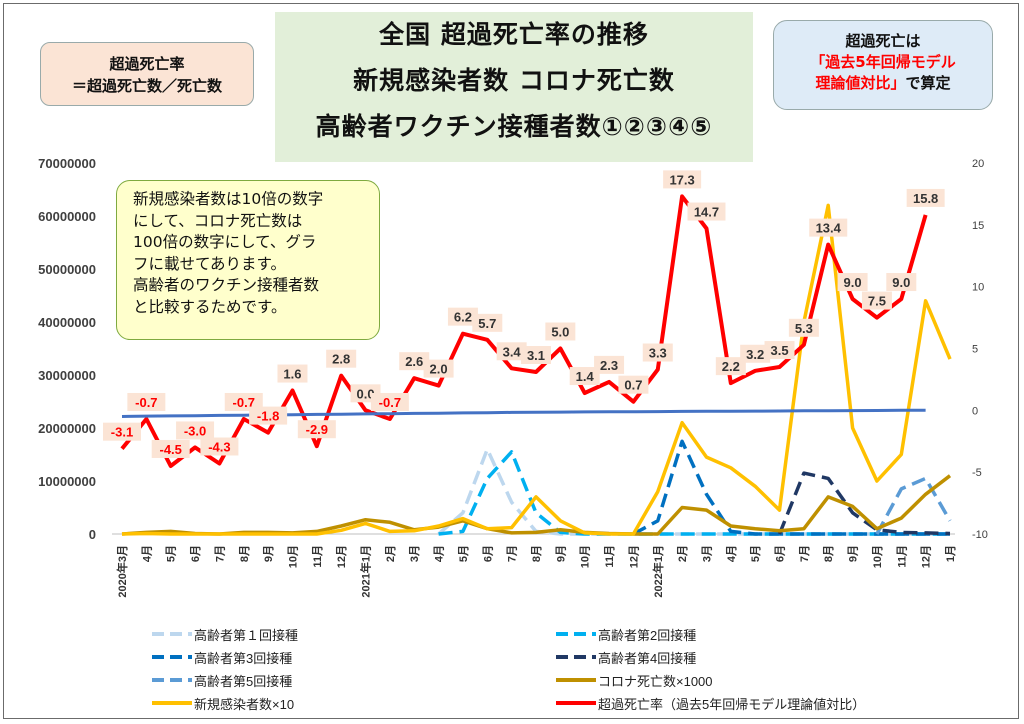  Describe the element at coordinates (243, 658) in the screenshot. I see `legend-label-2: 高齢者第3回接種` at that location.